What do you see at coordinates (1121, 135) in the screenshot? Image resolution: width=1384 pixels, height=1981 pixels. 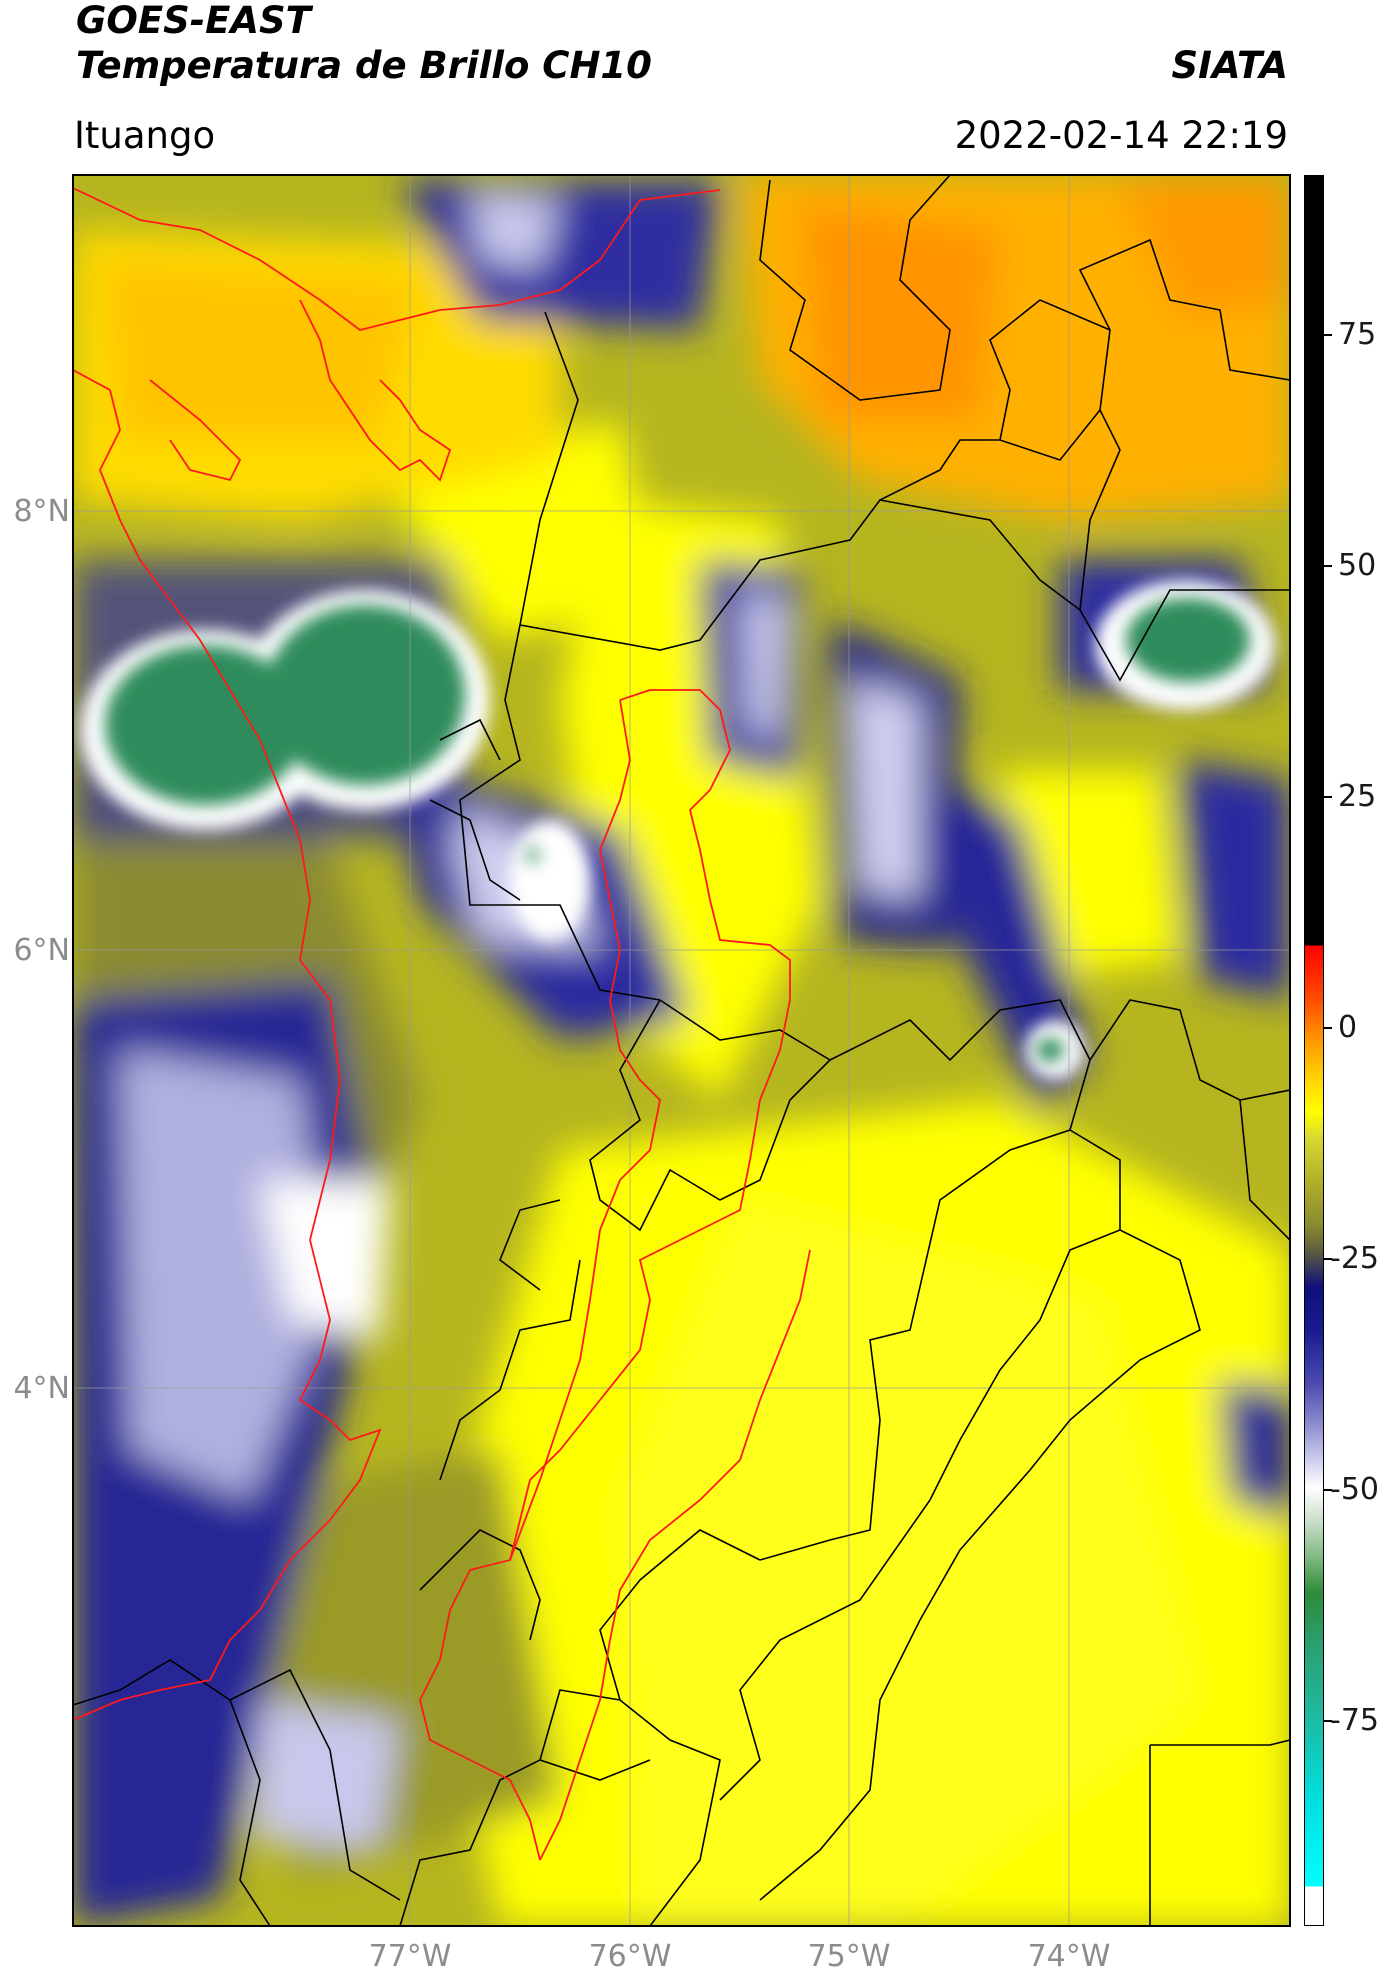 I see `datetime-label: 2022-02-14 22:19` at bounding box center [1121, 135].